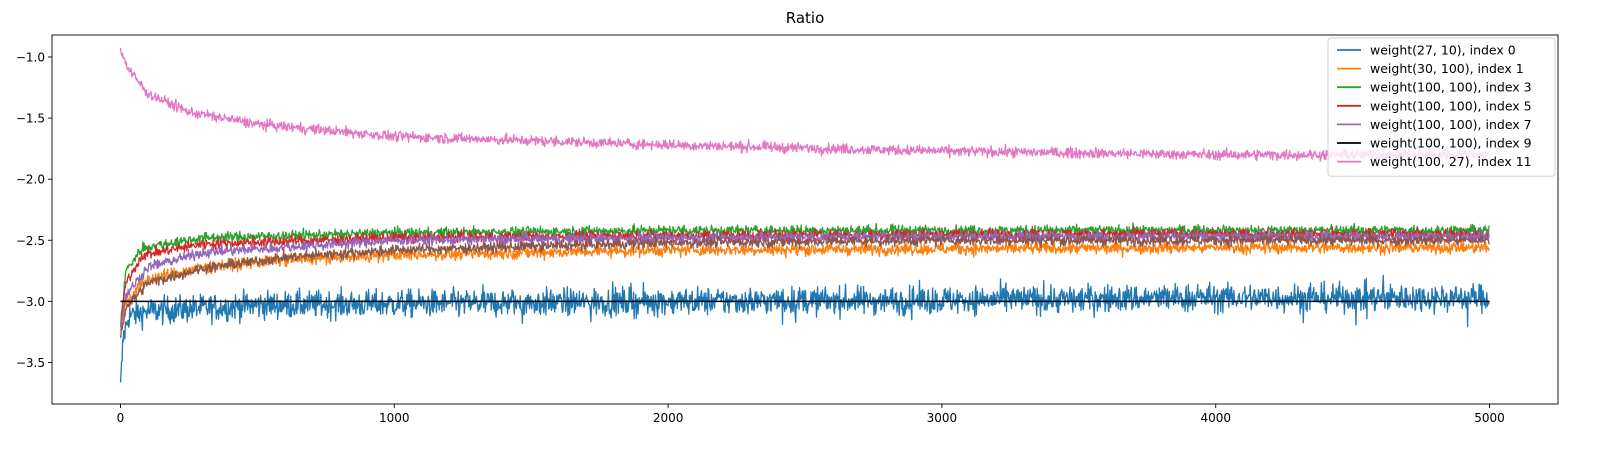 Image resolution: width=1613 pixels, height=451 pixels. What do you see at coordinates (121, 418) in the screenshot?
I see `x-tick-label: 0` at bounding box center [121, 418].